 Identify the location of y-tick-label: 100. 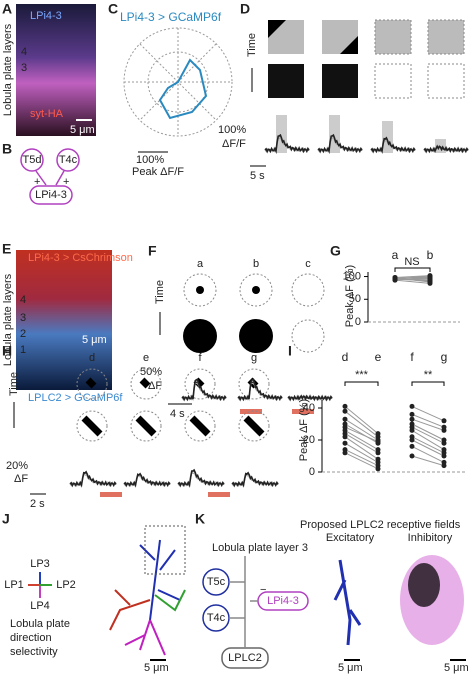
(352, 276).